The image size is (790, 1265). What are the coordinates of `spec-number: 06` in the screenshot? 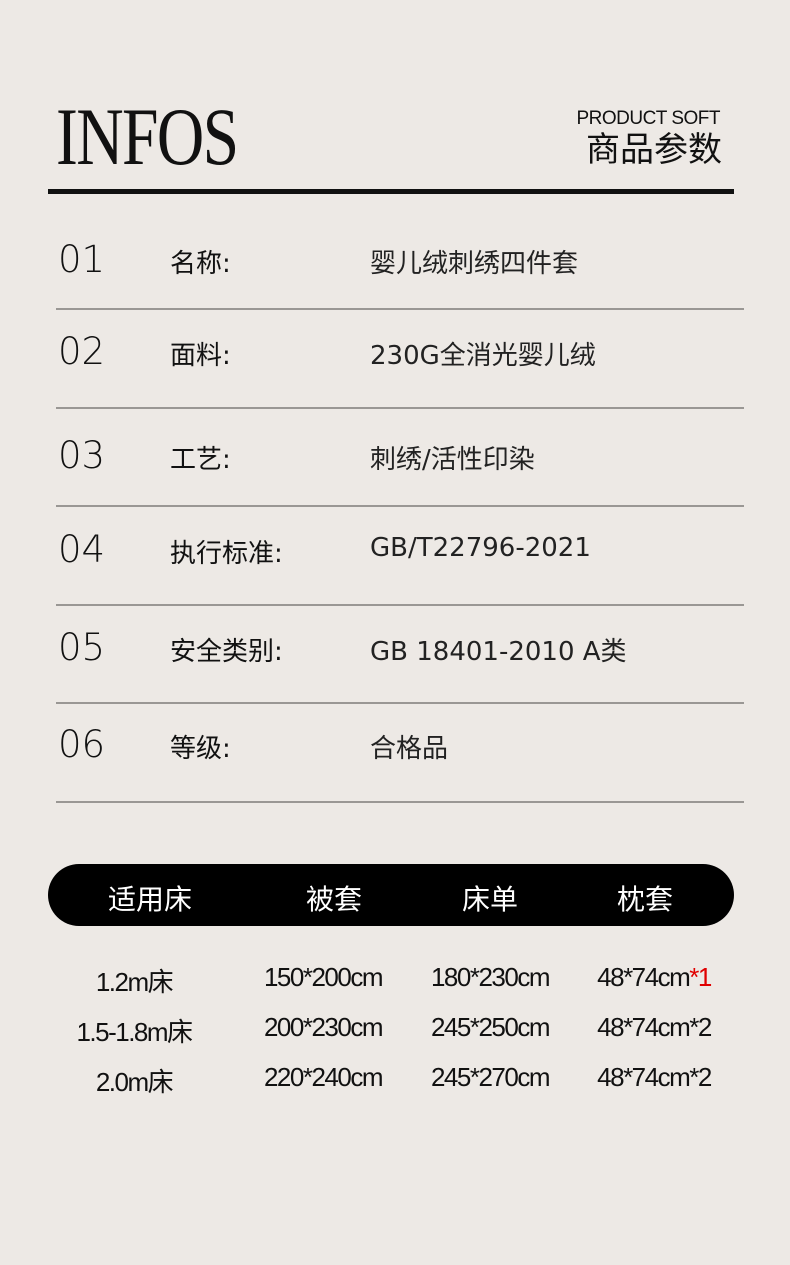 It's located at (82, 744).